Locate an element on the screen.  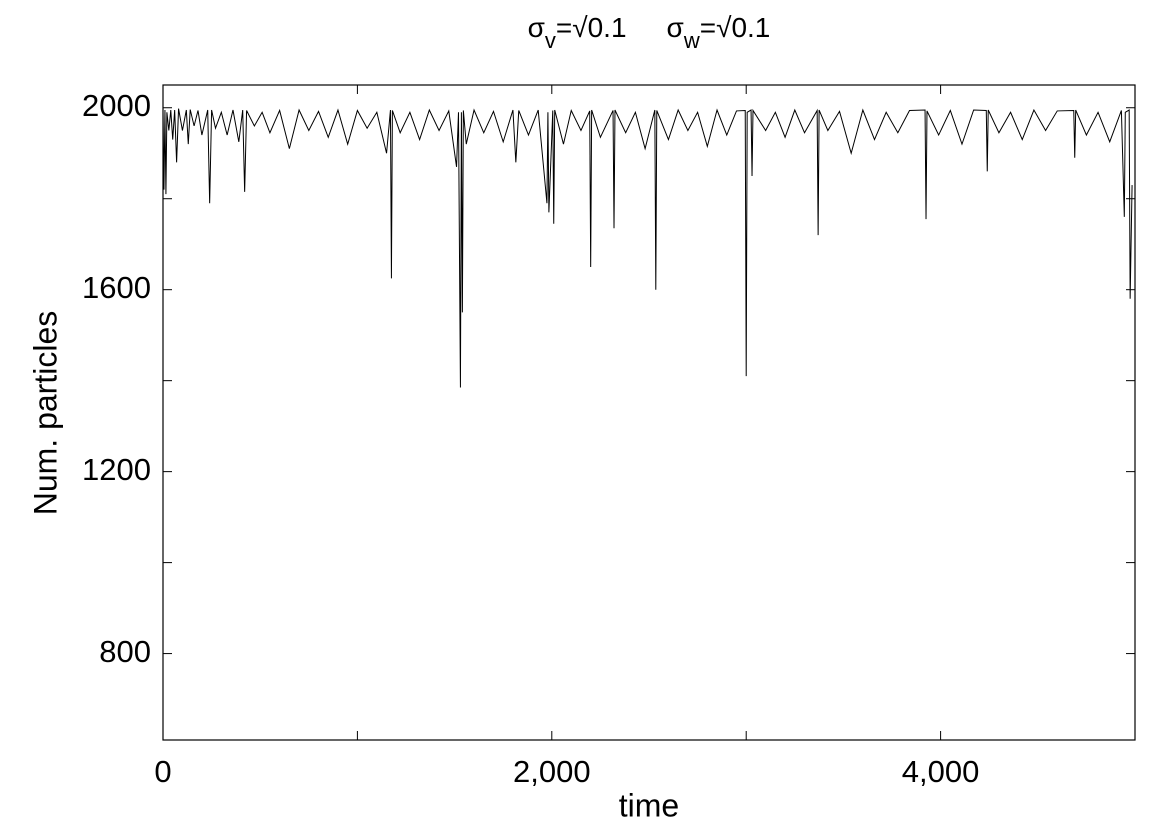
title-subscript: w is located at coordinates (691, 40).